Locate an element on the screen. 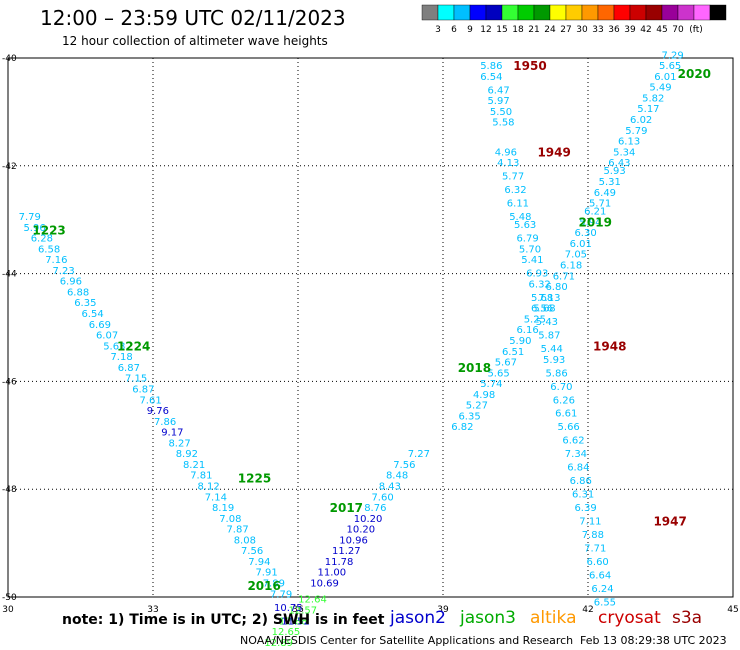 This screenshot has height=650, width=740. wave-height-point: 6.47 is located at coordinates (498, 90).